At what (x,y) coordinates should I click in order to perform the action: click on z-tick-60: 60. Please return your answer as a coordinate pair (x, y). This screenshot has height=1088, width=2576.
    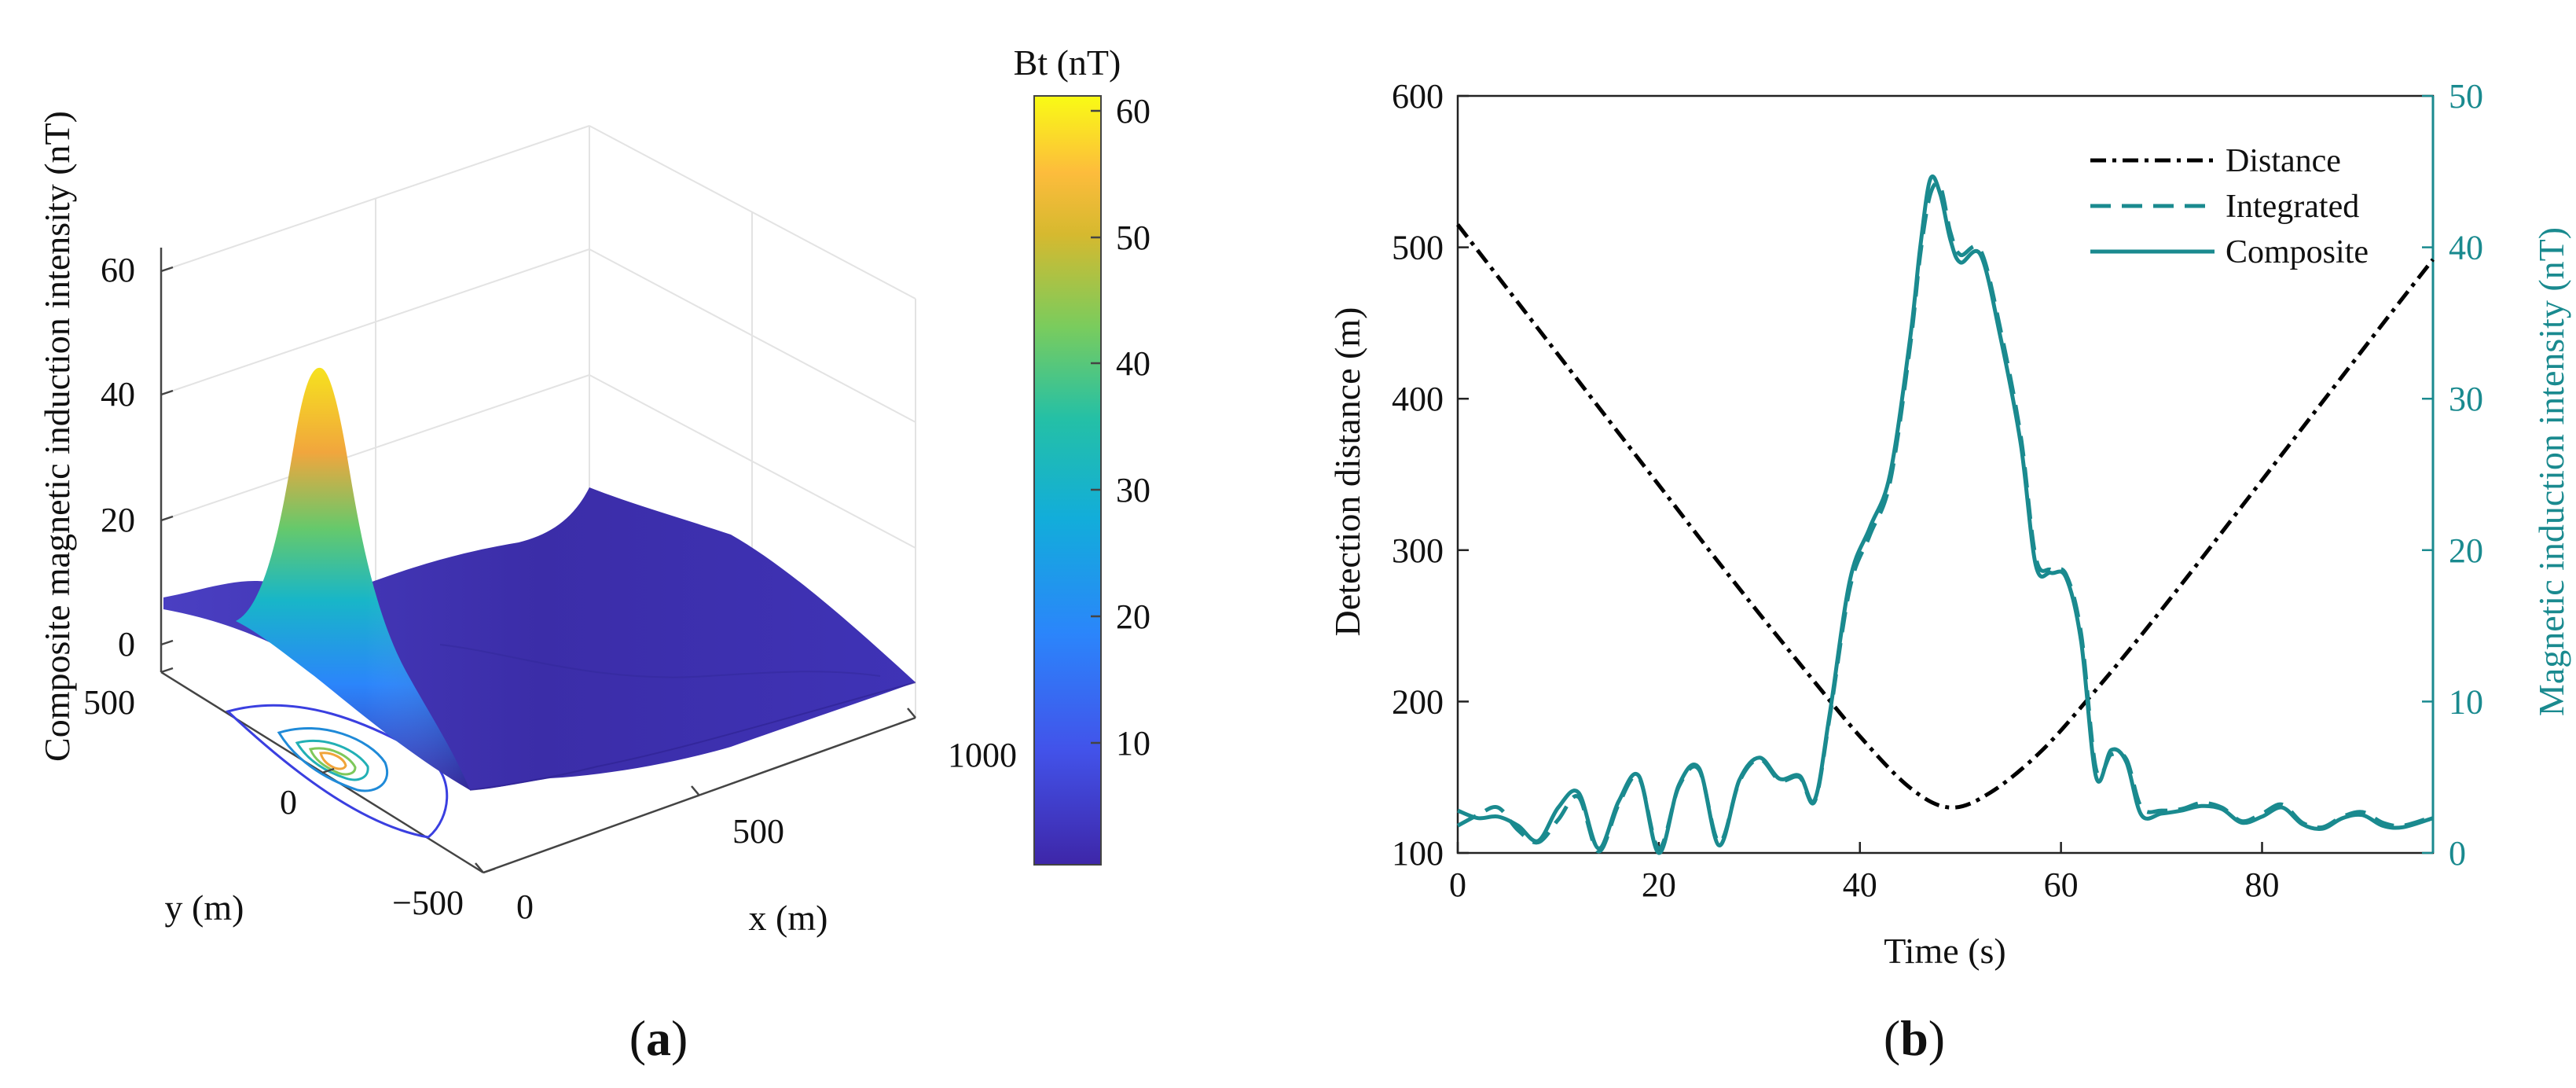
    Looking at the image, I should click on (118, 270).